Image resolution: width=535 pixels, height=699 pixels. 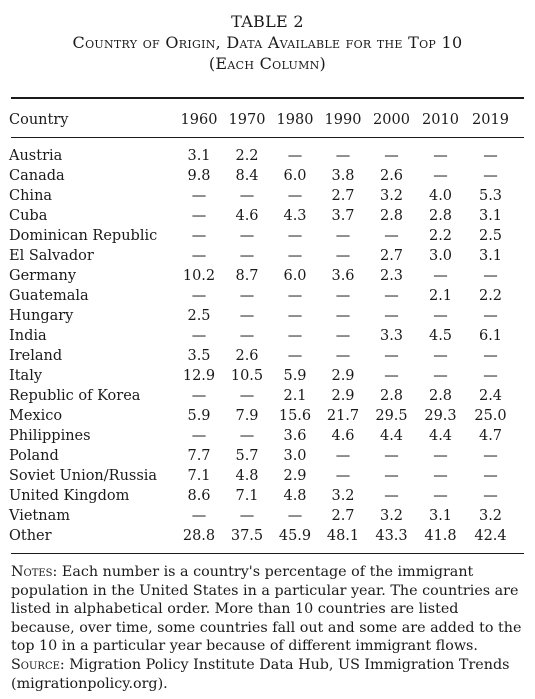 What do you see at coordinates (295, 536) in the screenshot?
I see `percentage-cell: 45.9` at bounding box center [295, 536].